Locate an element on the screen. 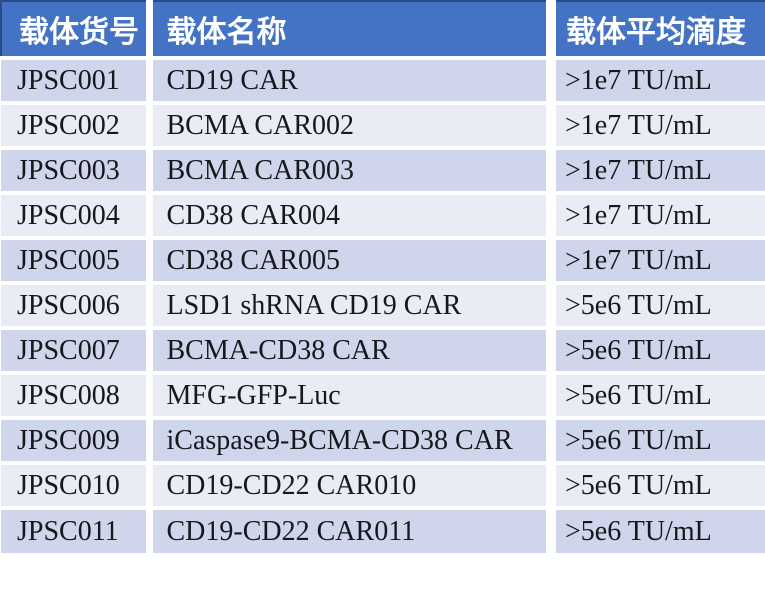  cell-name: iCaspase9-BCMA-CD38 CAR is located at coordinates (352, 439).